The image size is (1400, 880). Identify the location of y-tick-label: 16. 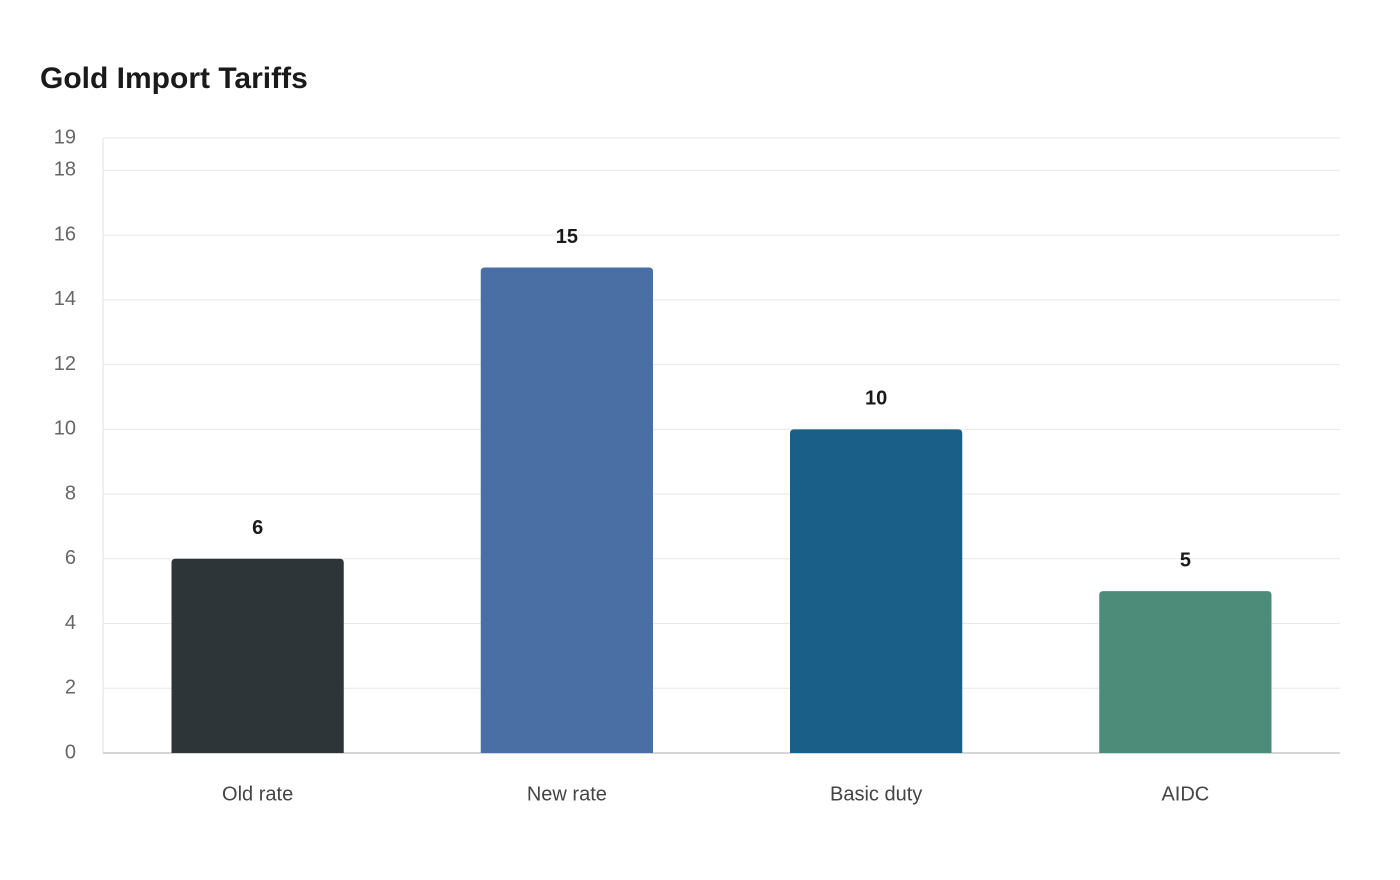
(65, 234).